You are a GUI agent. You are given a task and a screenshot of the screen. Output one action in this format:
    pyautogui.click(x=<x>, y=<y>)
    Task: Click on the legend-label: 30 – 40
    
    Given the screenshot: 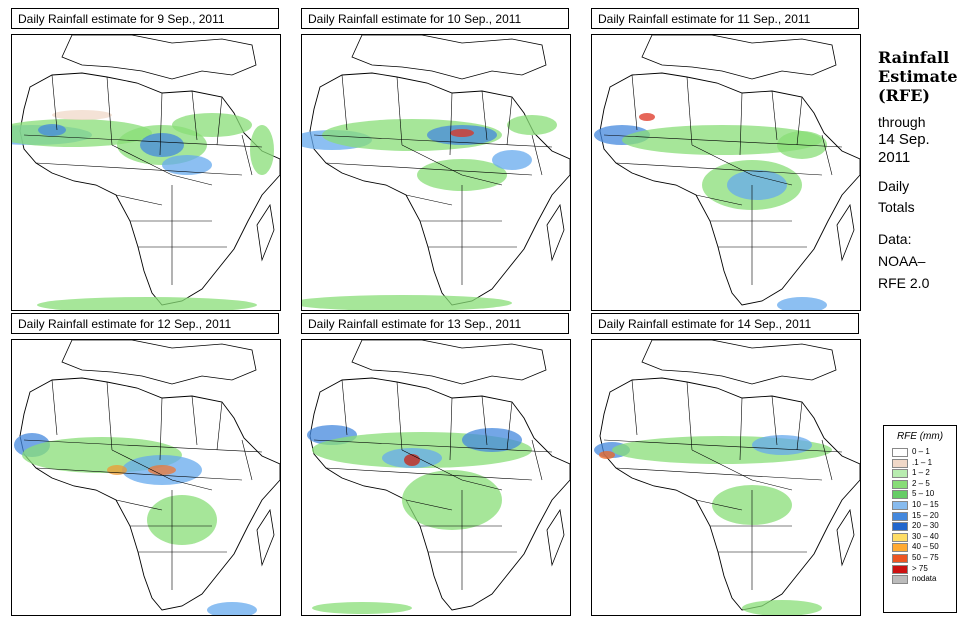 What is the action you would take?
    pyautogui.click(x=925, y=536)
    